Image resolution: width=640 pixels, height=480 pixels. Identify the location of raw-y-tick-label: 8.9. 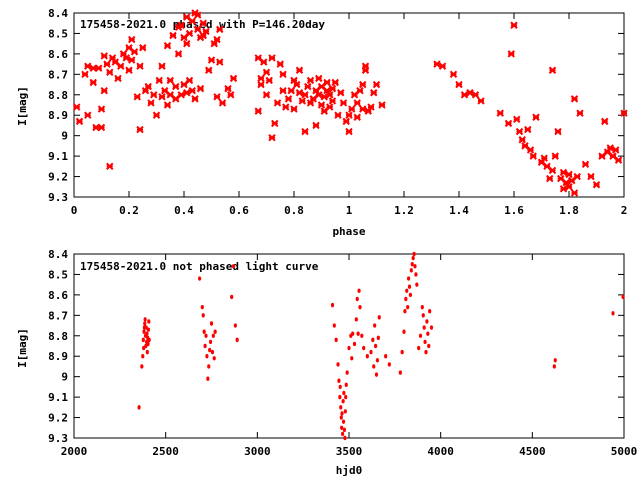
(58, 356).